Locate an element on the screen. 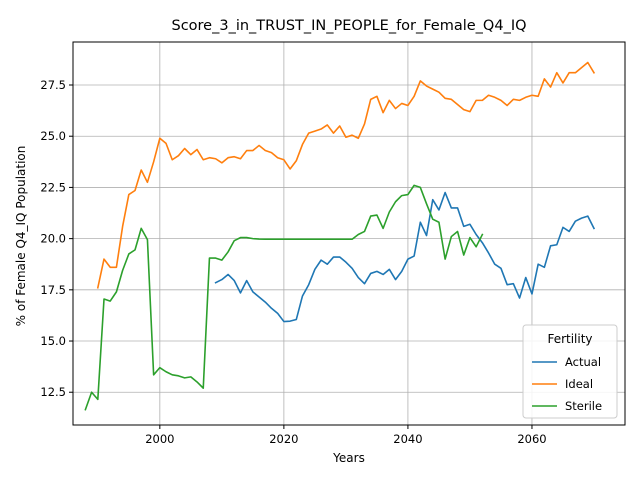 This screenshot has width=640, height=480. y-tick-label: 12.5 is located at coordinates (53, 392).